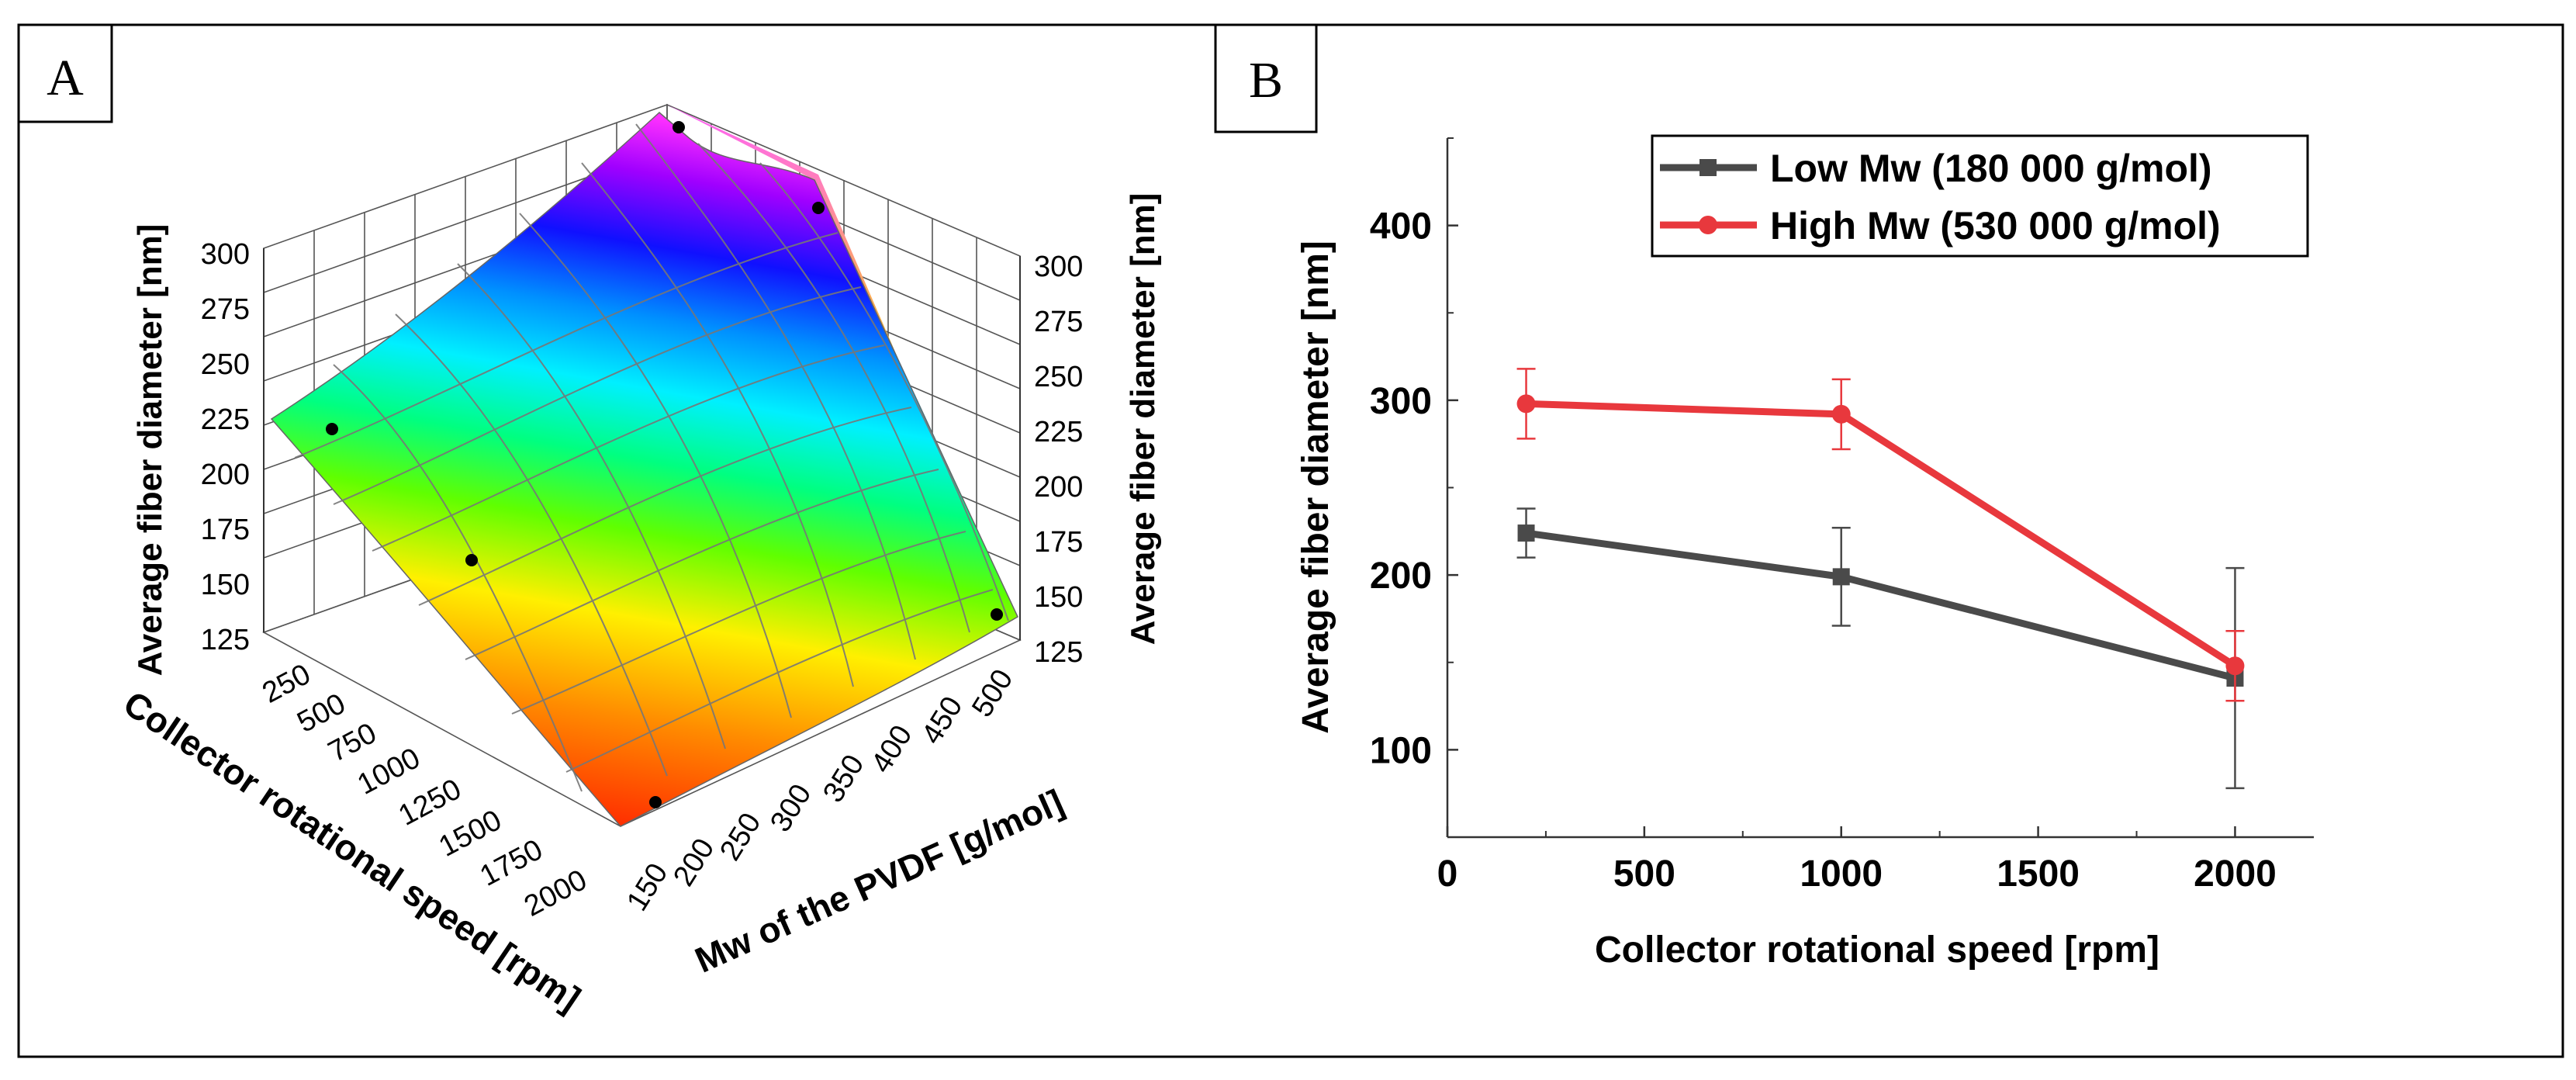 This screenshot has height=1080, width=2576. Describe the element at coordinates (225, 419) in the screenshot. I see `z-tick: 225` at that location.